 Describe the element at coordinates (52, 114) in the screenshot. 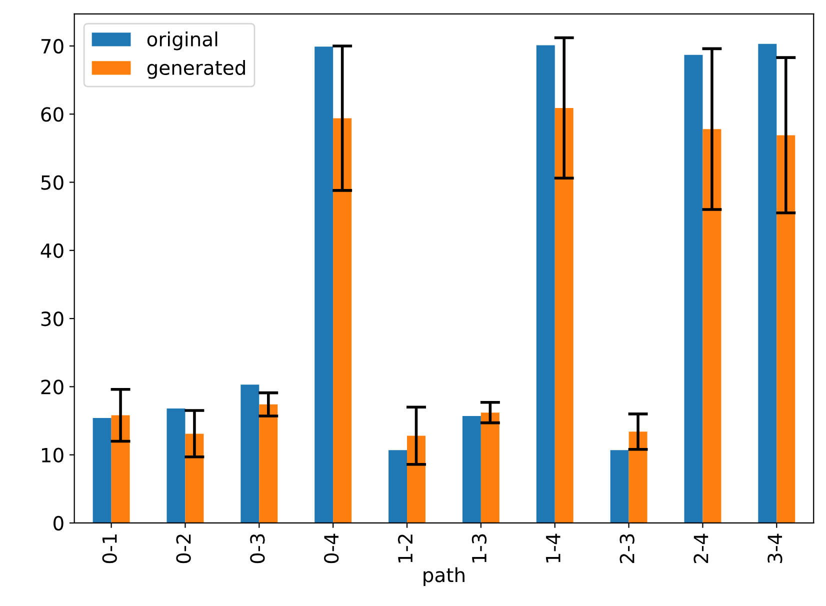

I see `y-tick-label: 60` at that location.